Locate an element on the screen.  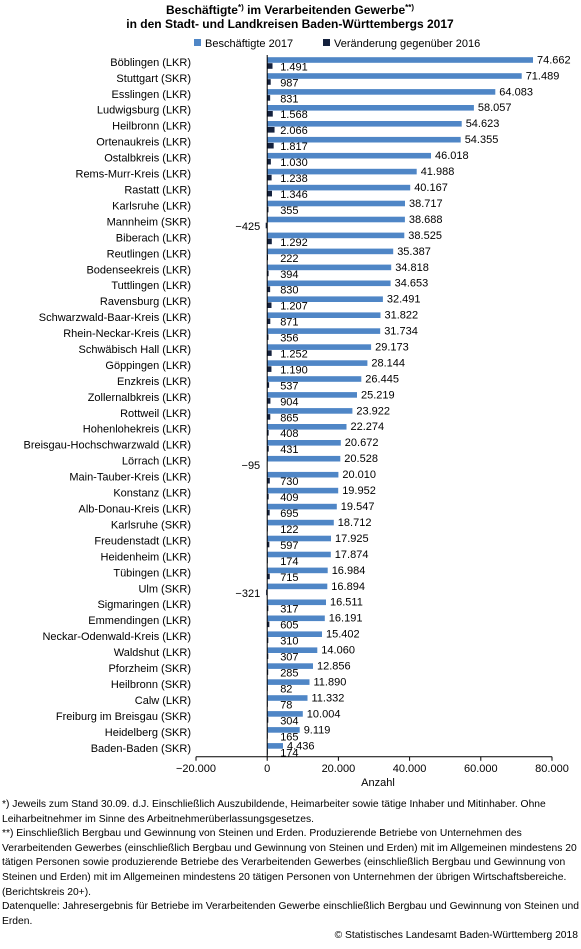
category-label: Rottweil (LKR) is located at coordinates (155, 414).